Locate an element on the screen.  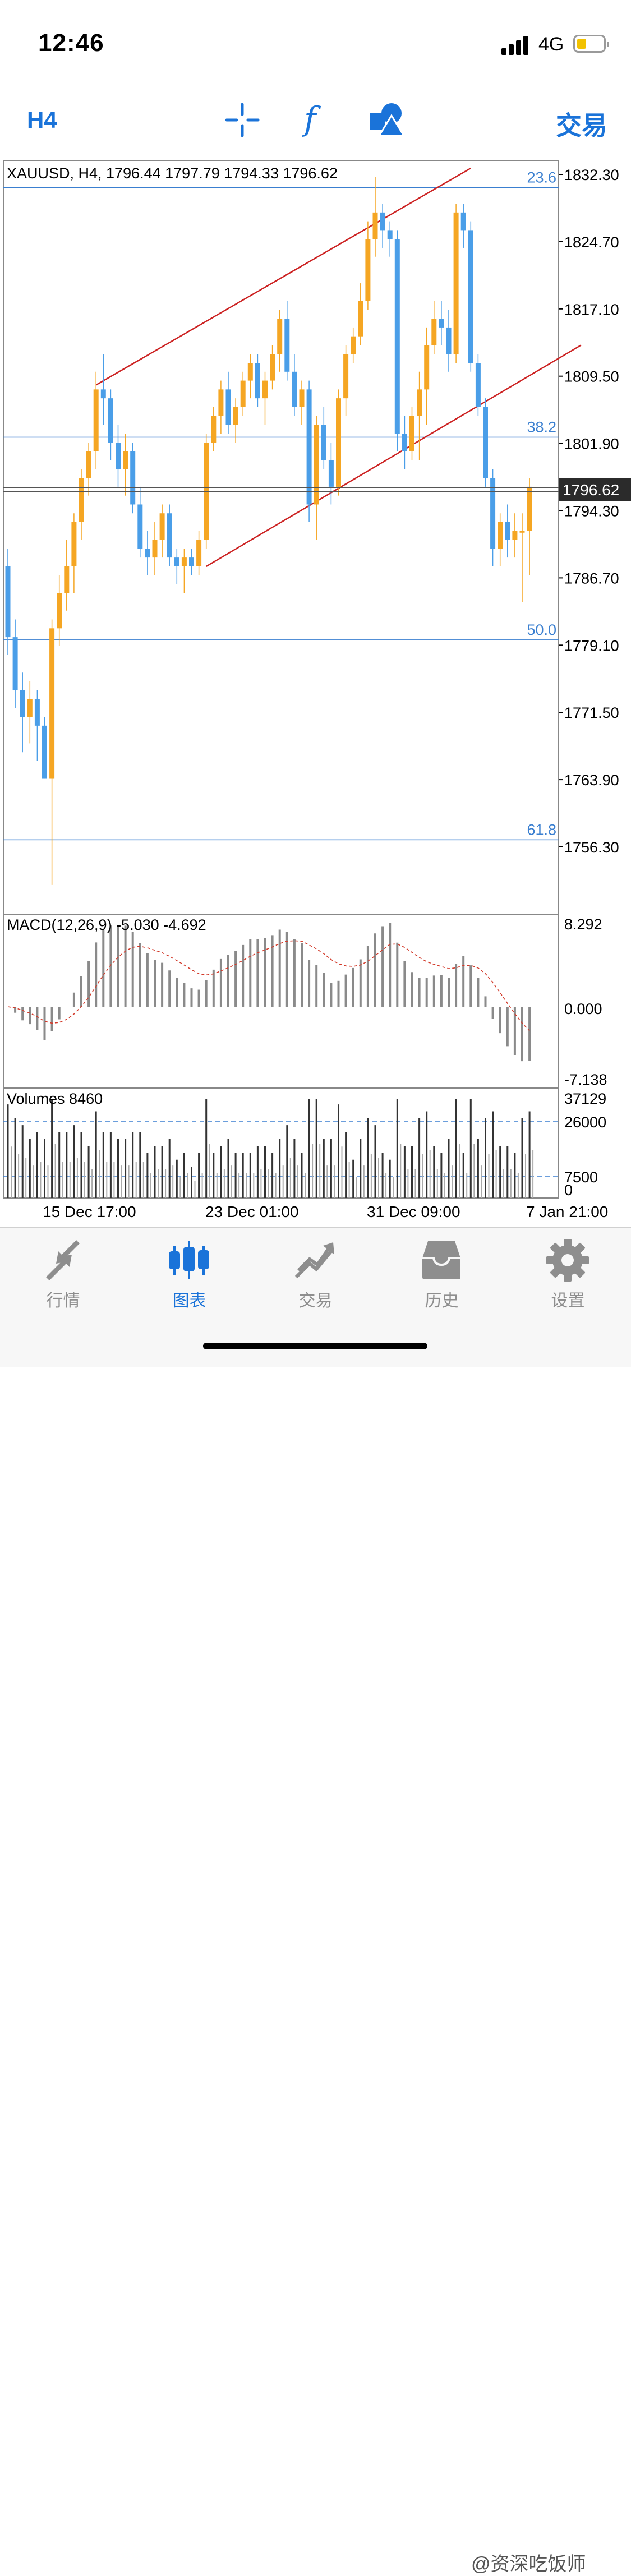
fib-level-label: 23.6 is located at coordinates (541, 177).